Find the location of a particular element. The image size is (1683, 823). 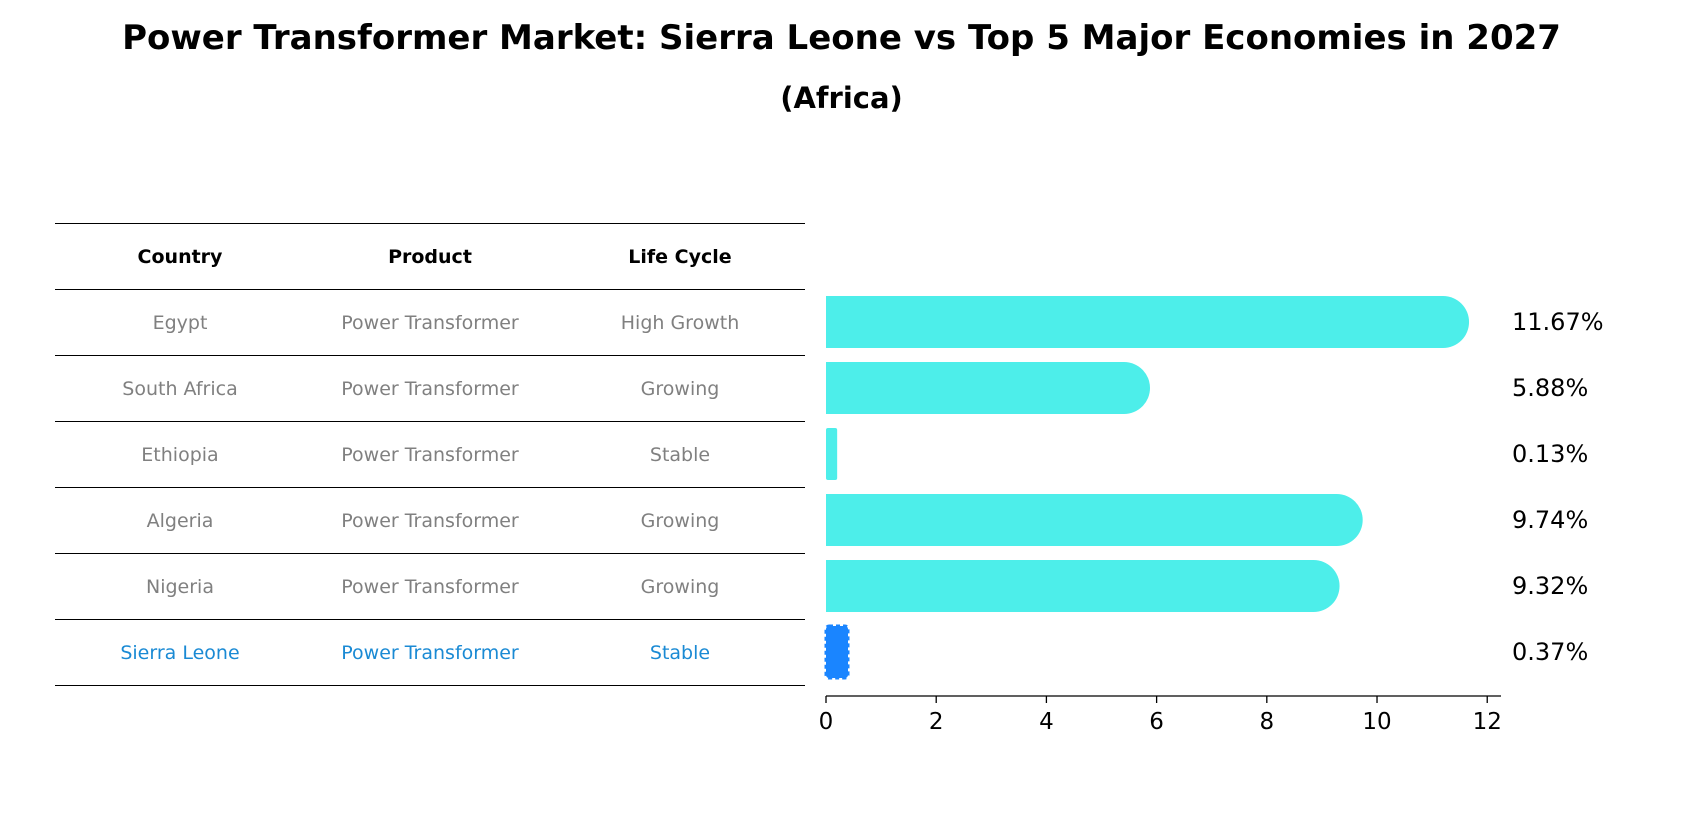

bar-nigeria is located at coordinates (1083, 586).